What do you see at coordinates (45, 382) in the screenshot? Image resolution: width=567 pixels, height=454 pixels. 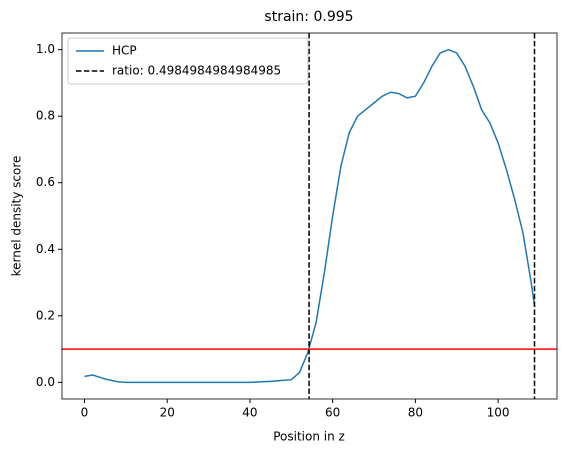 I see `y-tick-label: 0.0` at bounding box center [45, 382].